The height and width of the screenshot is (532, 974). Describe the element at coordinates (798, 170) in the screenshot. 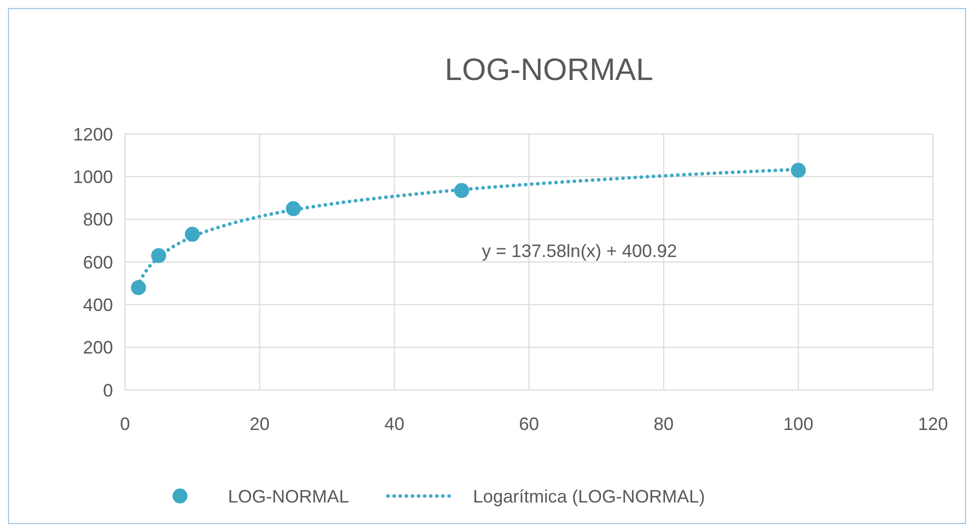

I see `point` at that location.